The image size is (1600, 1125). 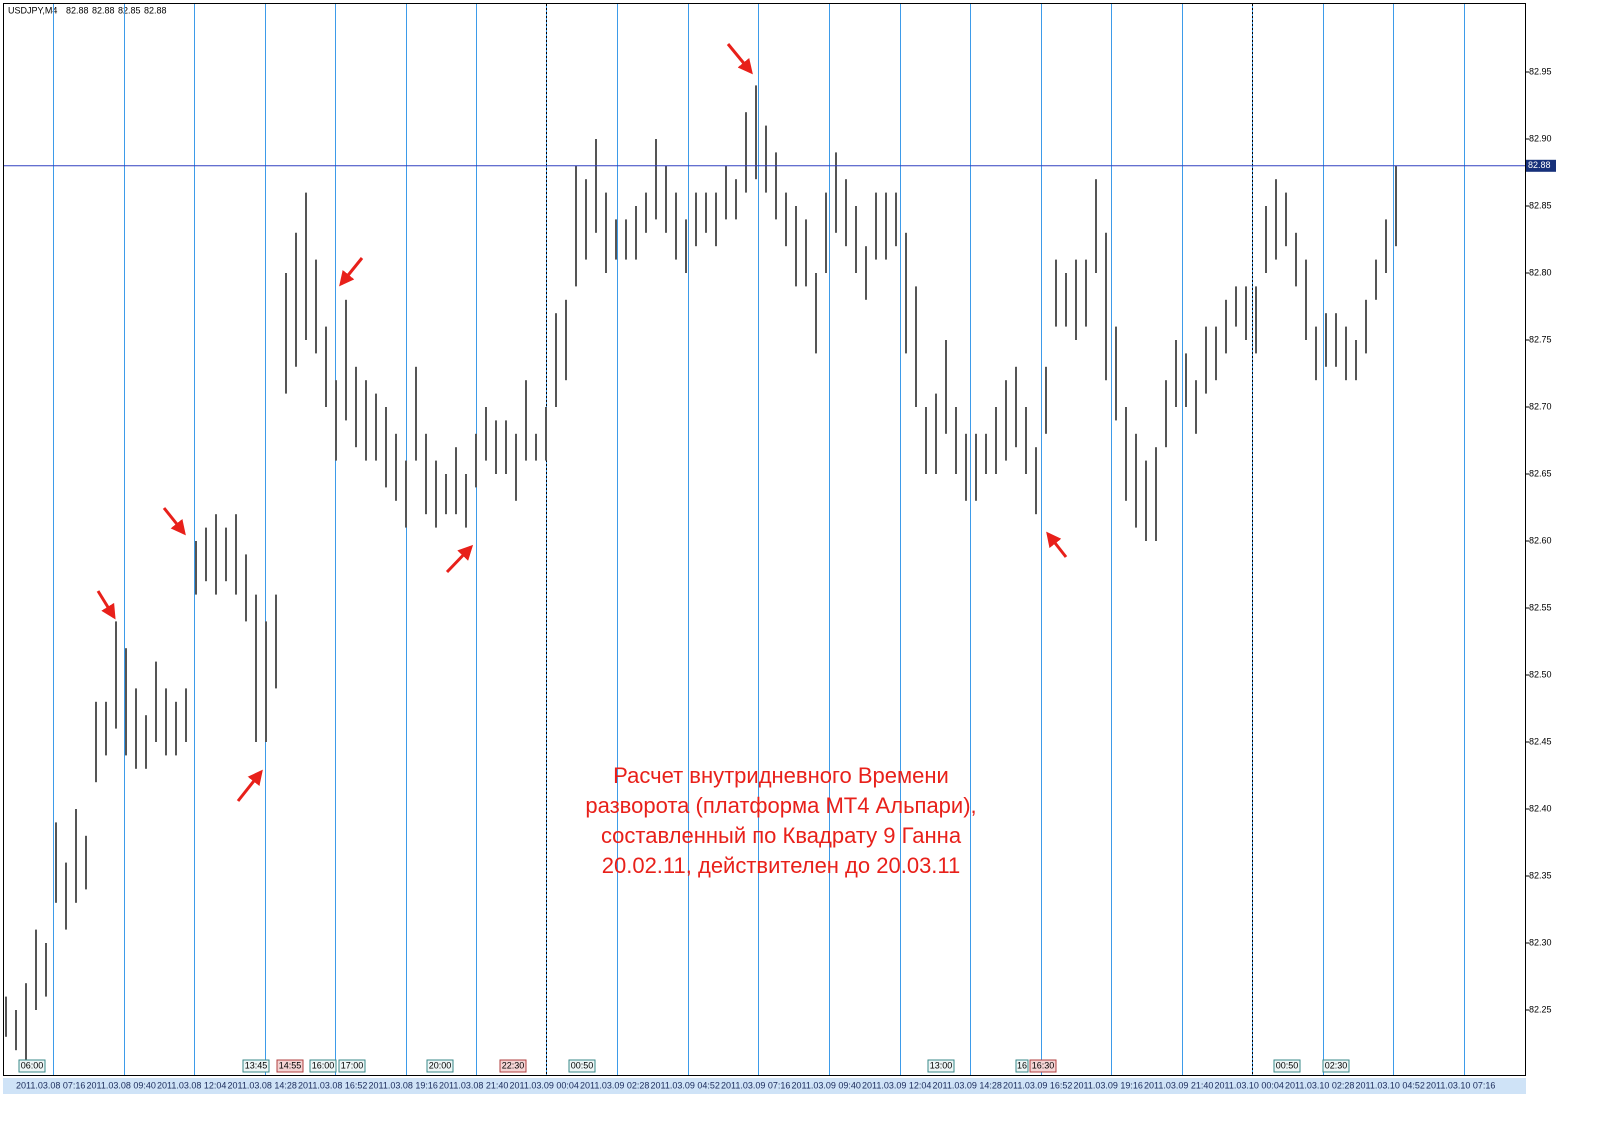 I want to click on x-tick-label: 2011.03.08 12:04, so click(x=191, y=1085).